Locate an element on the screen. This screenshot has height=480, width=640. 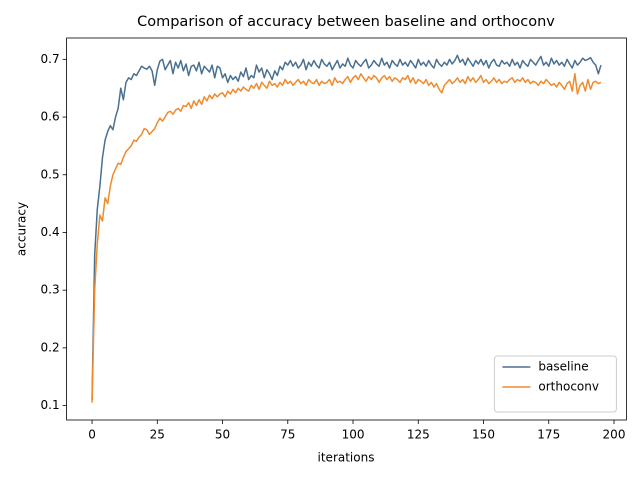
x-tick-label: 100 is located at coordinates (353, 435).